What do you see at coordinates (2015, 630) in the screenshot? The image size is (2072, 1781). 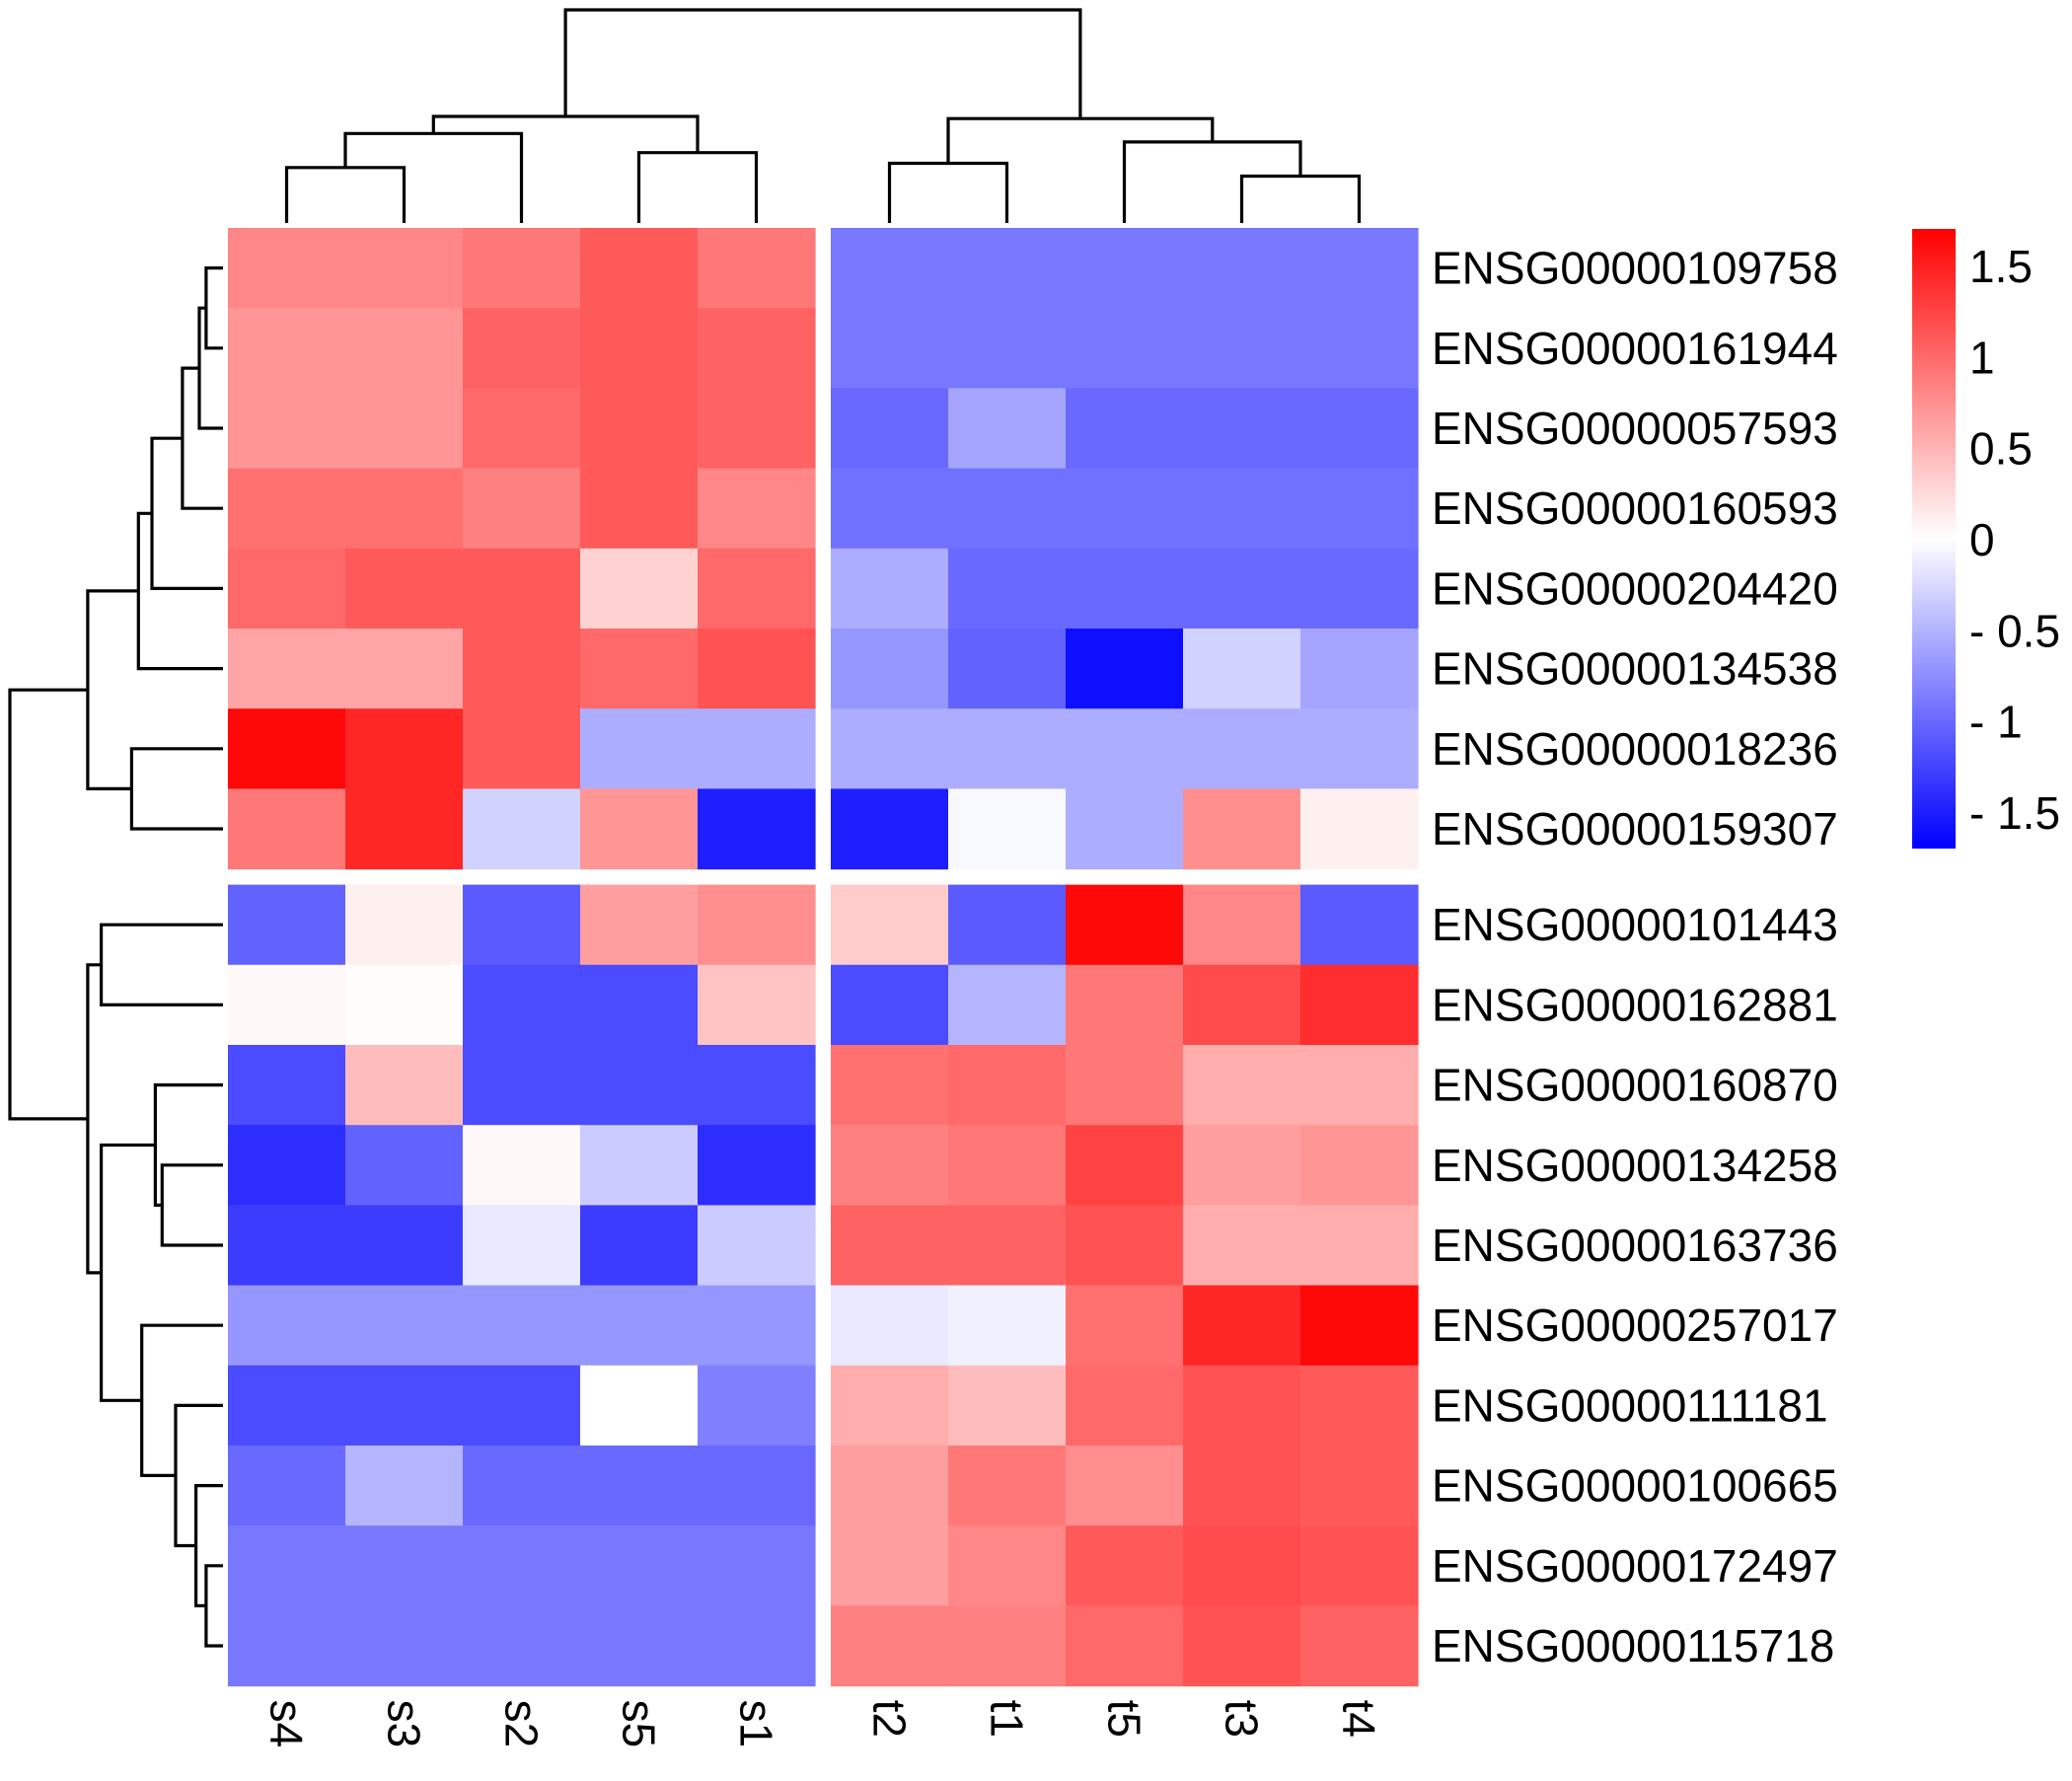 I see `legend-tick-label: - 0.5` at bounding box center [2015, 630].